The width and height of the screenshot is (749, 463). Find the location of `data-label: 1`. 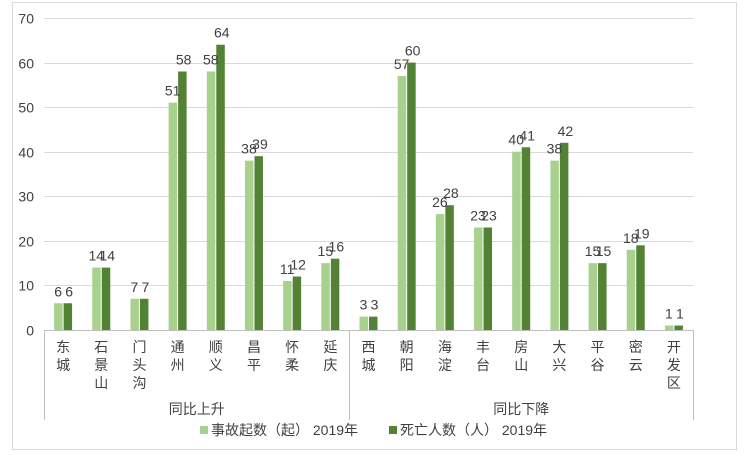

data-label: 1 is located at coordinates (680, 314).